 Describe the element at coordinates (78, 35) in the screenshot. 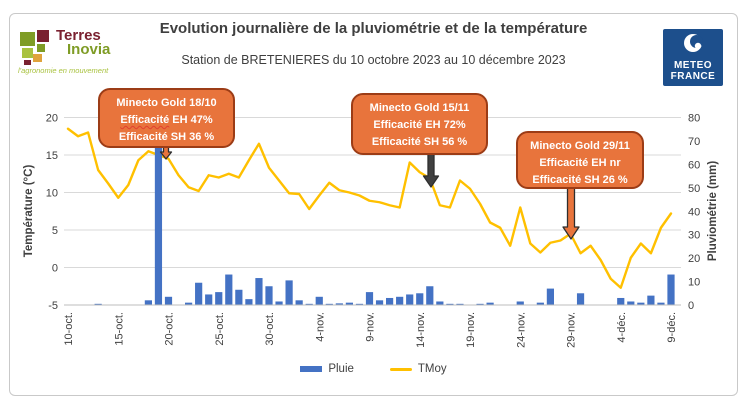

I see `logo-text-terres: Terres` at that location.